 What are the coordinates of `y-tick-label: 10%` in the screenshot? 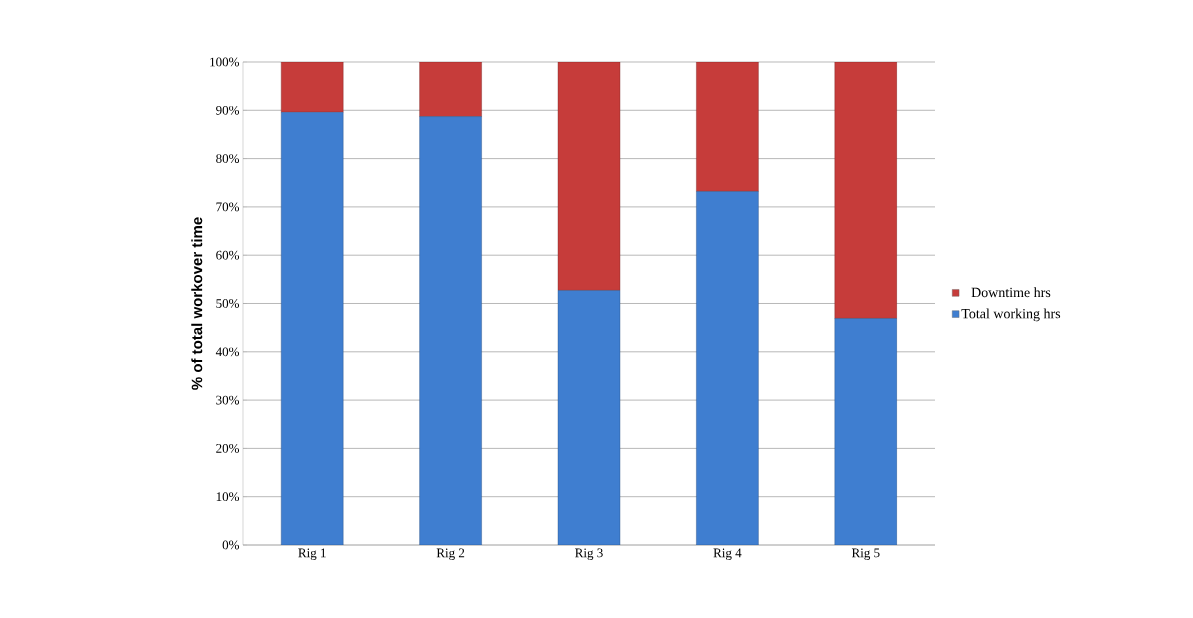 It's located at (228, 497).